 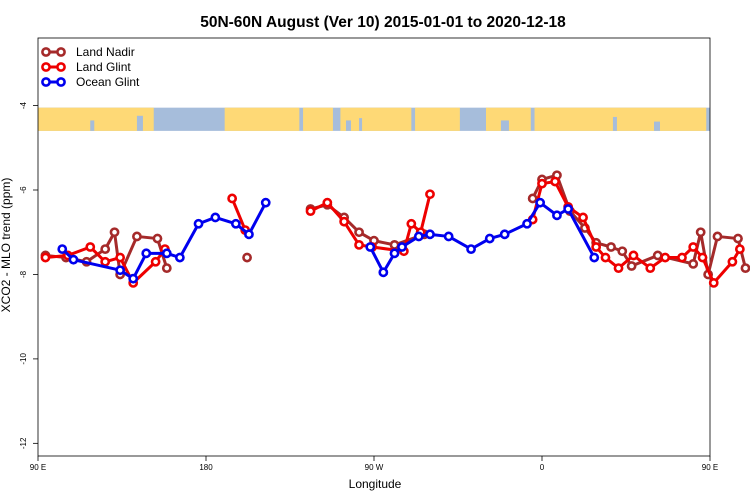 I want to click on y-axis-label: XCO2 - MLO trend (ppm), so click(x=6, y=245).